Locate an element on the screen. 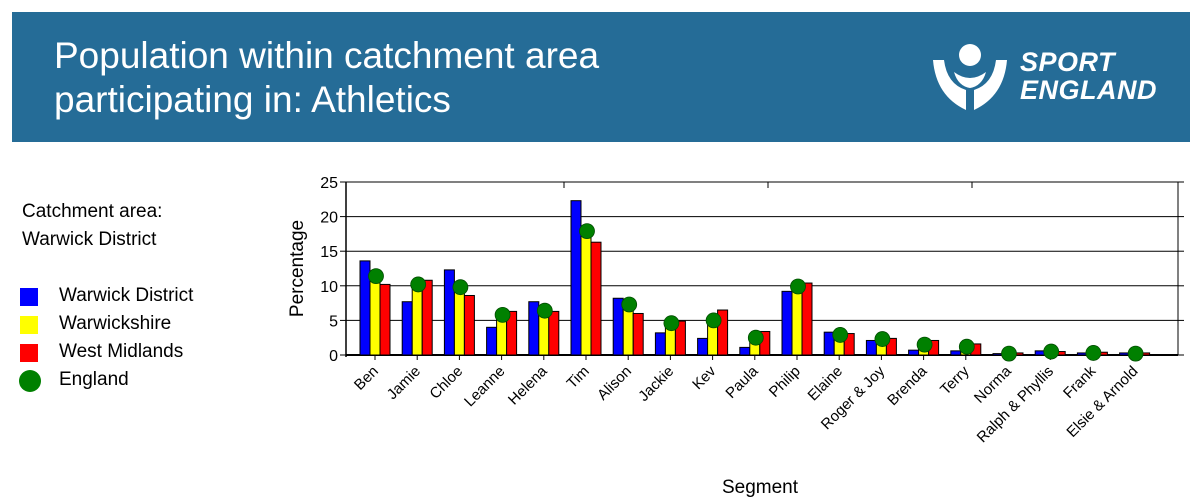  bar-west-midlands-alison is located at coordinates (638, 334).